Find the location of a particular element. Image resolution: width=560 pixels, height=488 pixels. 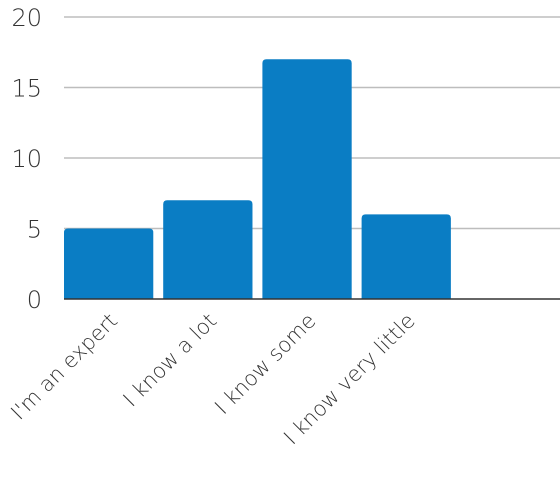

x-category-label: I know some is located at coordinates (265, 364).